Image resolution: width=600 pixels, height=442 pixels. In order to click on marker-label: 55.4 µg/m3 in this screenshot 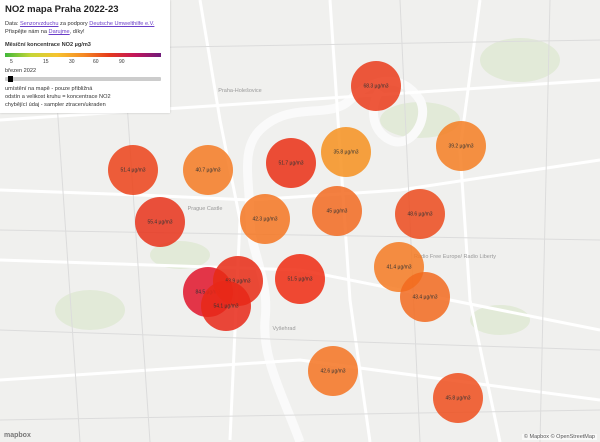, I will do `click(159, 222)`.